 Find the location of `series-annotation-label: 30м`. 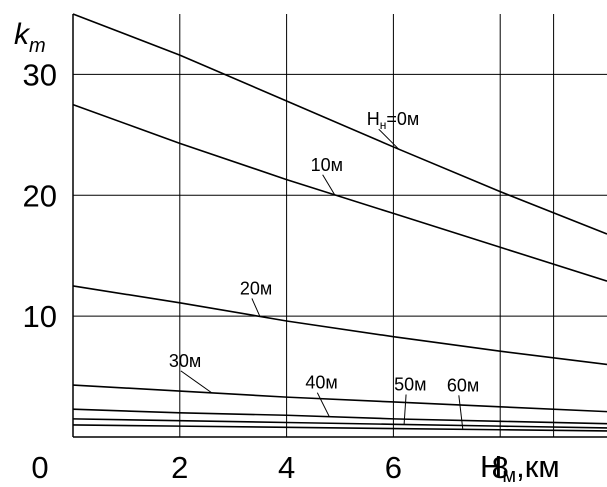

series-annotation-label: 30м is located at coordinates (185, 361).